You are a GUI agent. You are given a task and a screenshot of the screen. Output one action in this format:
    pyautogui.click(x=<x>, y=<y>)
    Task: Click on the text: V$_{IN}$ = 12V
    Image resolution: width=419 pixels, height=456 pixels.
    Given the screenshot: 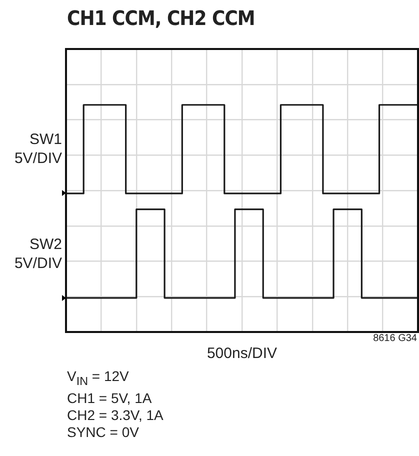 What is the action you would take?
    pyautogui.click(x=98, y=379)
    